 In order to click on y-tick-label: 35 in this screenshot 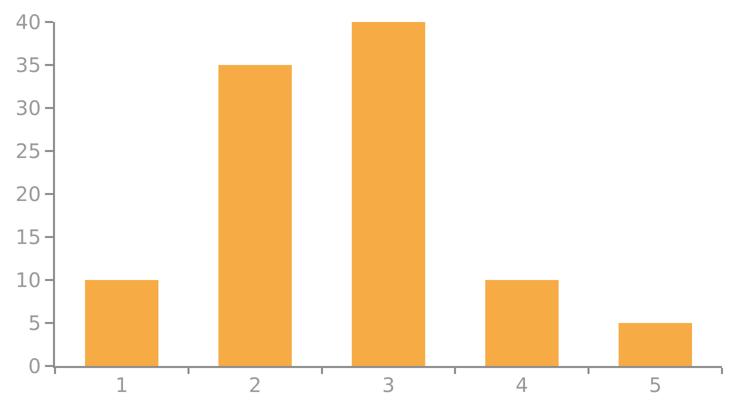, I will do `click(28, 65)`.